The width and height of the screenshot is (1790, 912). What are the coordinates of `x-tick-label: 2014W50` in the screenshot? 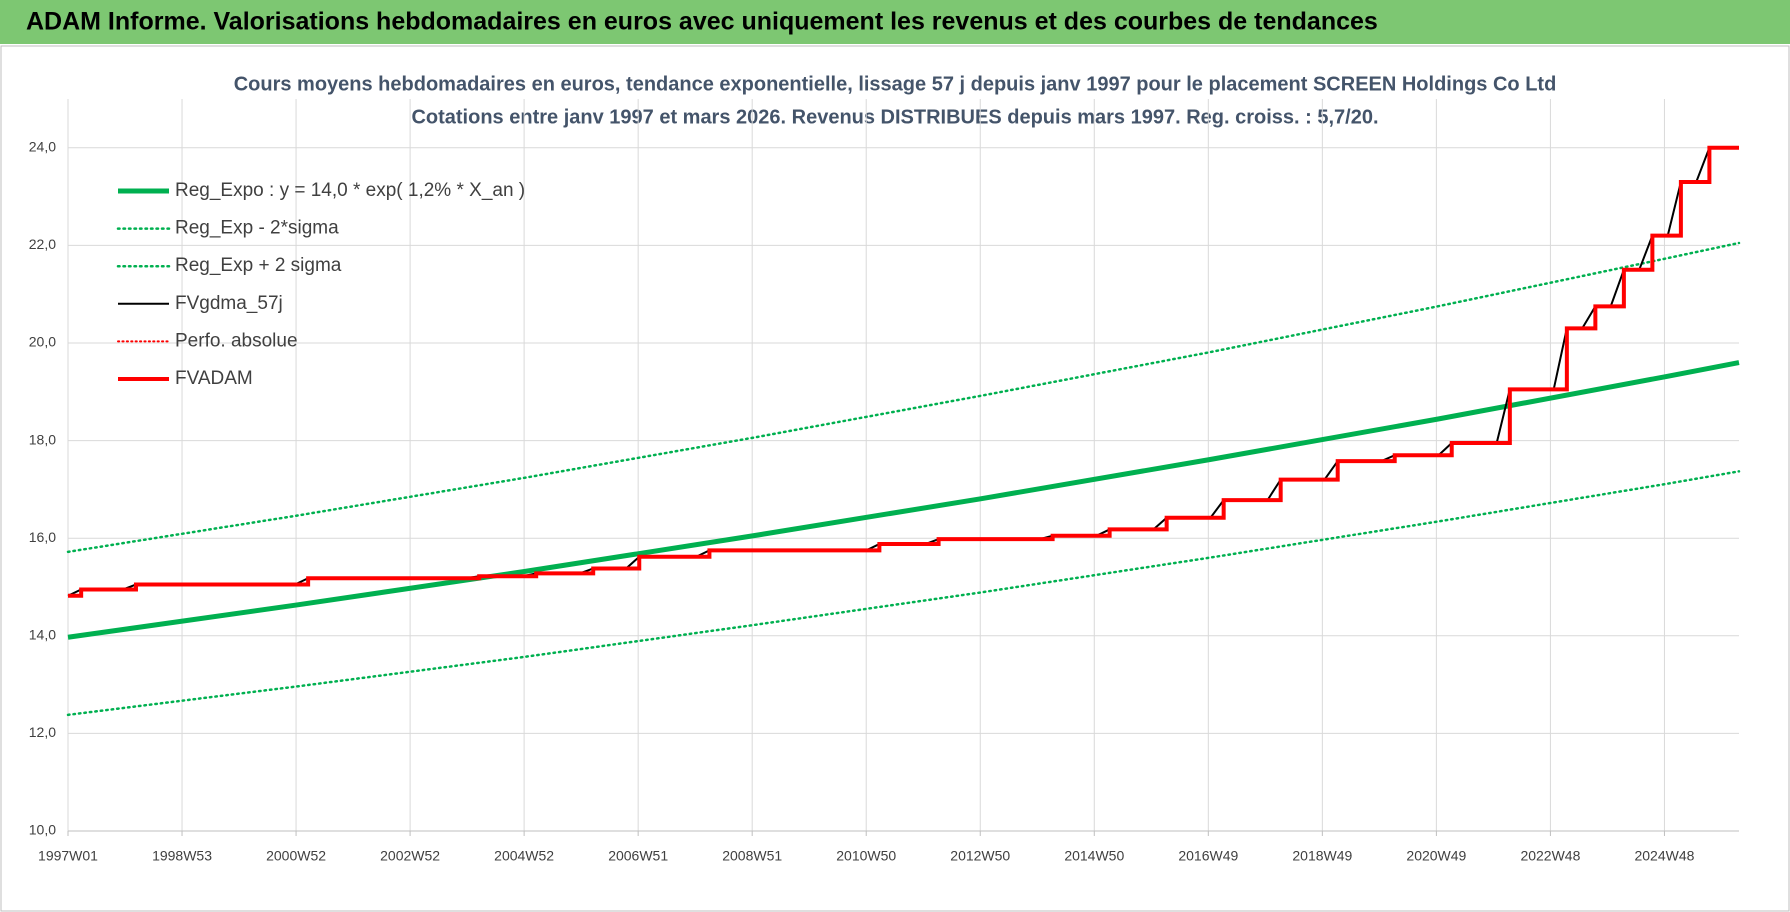 It's located at (1094, 856).